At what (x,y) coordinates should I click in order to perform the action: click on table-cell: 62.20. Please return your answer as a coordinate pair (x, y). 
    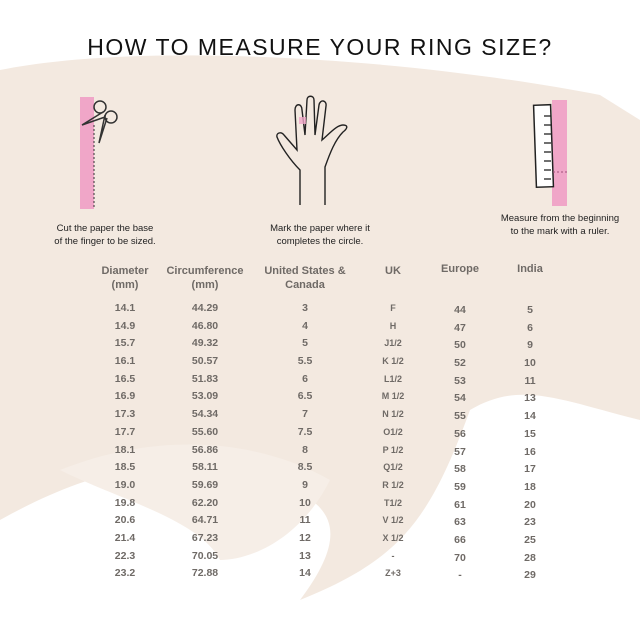
    Looking at the image, I should click on (205, 502).